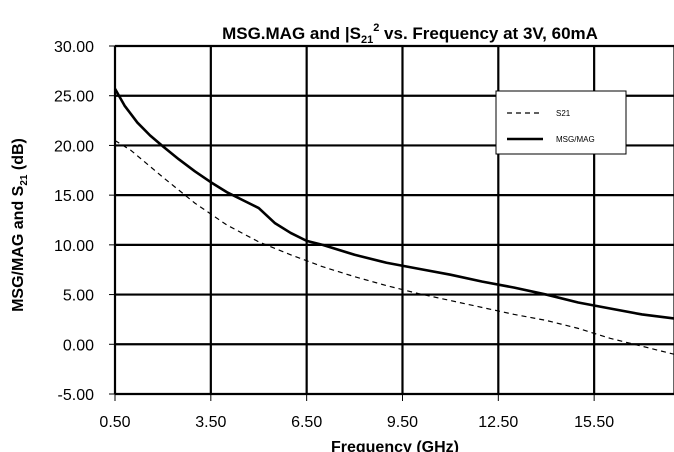 The image size is (674, 452). What do you see at coordinates (74, 196) in the screenshot?
I see `y-tick-label: 15.00` at bounding box center [74, 196].